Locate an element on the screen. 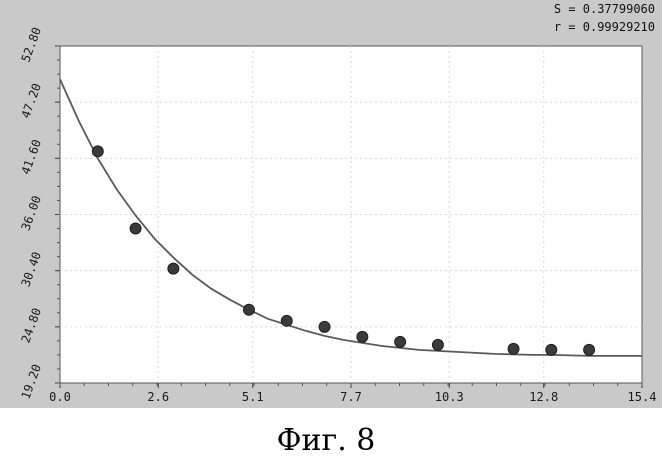 Image resolution: width=662 pixels, height=456 pixels. x-tick-label: 10.3 is located at coordinates (449, 397).